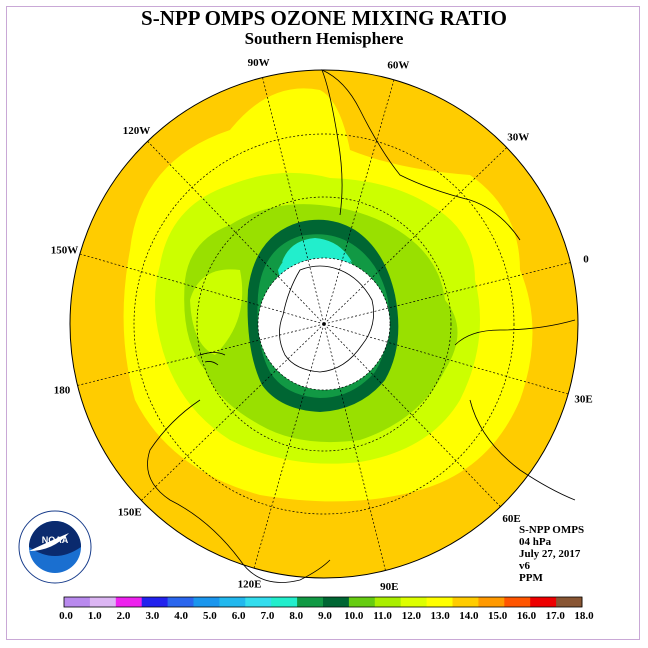 This screenshot has height=648, width=648. What do you see at coordinates (389, 587) in the screenshot?
I see `longitude-label: 90E` at bounding box center [389, 587].